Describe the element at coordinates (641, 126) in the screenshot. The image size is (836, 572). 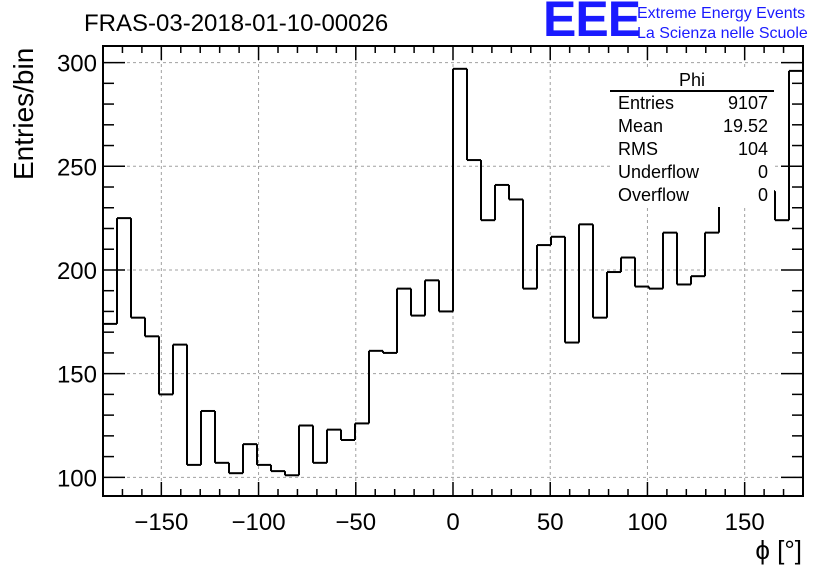
I see `stats-label: Mean` at that location.